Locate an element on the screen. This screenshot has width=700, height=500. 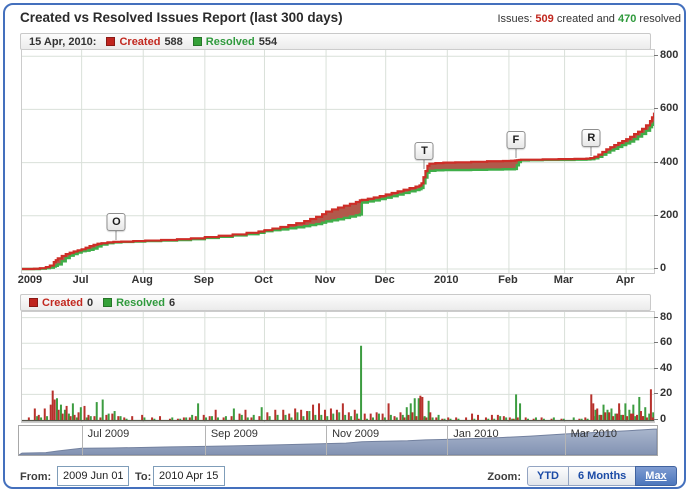
event-flag-r: R is located at coordinates (591, 138).